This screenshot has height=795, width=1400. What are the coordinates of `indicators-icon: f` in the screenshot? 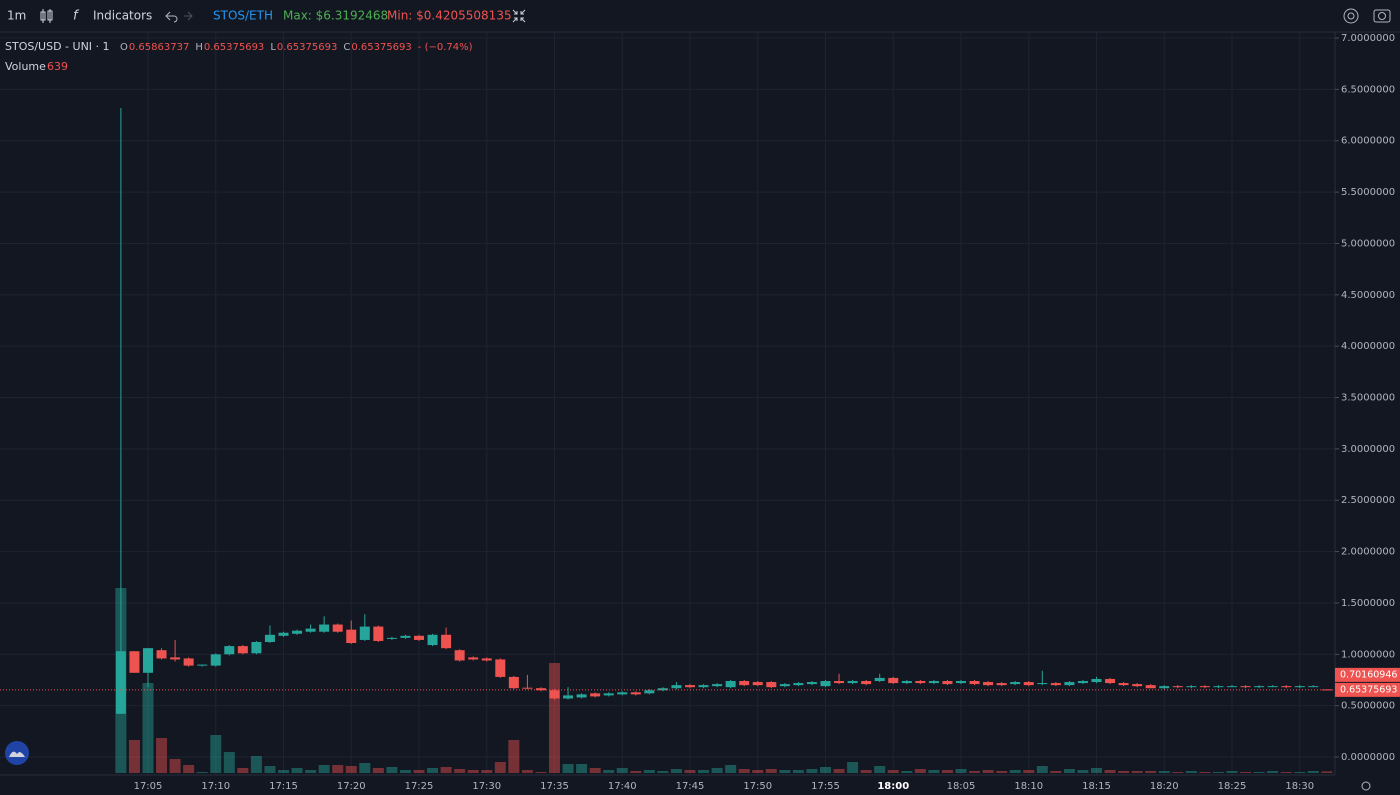 It's located at (76, 16).